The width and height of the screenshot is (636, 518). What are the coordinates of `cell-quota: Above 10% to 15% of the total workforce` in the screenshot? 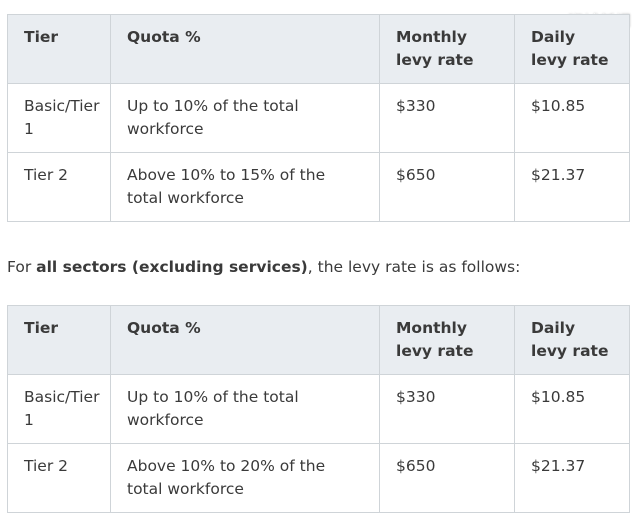 It's located at (245, 187).